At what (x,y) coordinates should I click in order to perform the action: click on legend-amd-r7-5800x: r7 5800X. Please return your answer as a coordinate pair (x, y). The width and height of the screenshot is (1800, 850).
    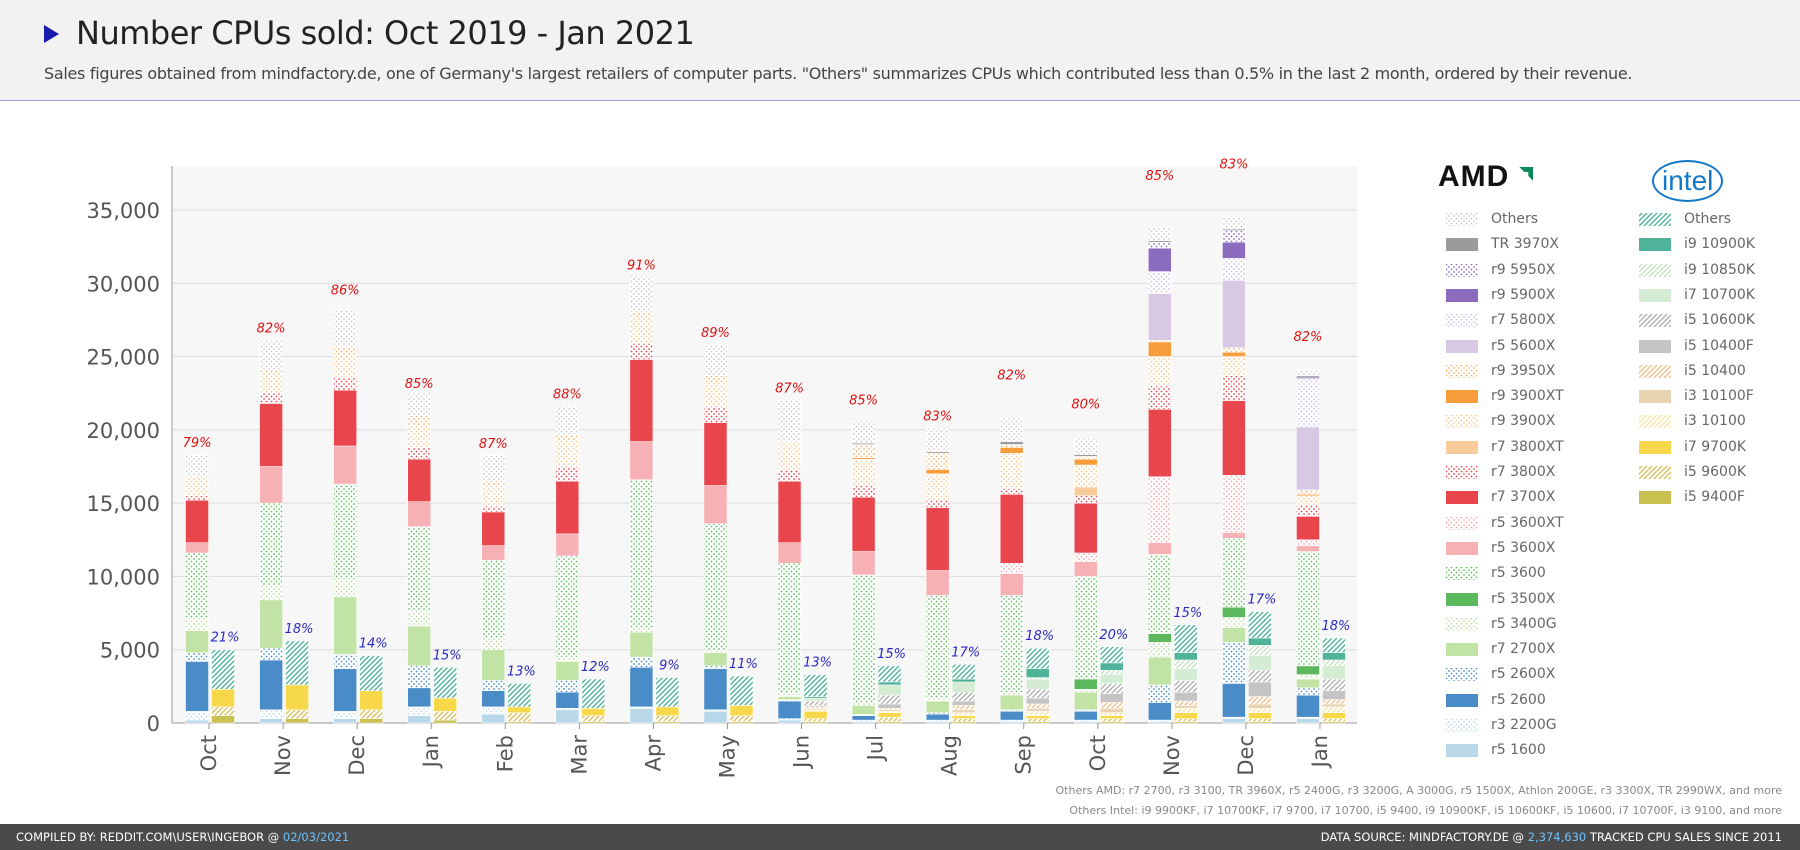
    Looking at the image, I should click on (1530, 322).